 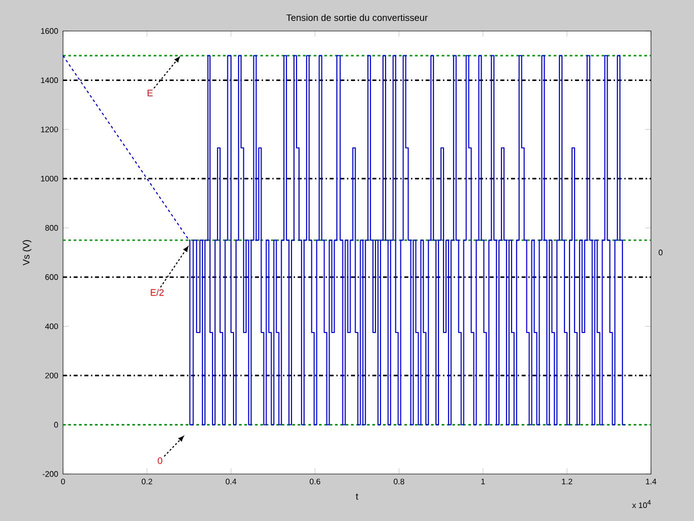 What do you see at coordinates (27, 253) in the screenshot?
I see `y-axis-title: Vs (V)` at bounding box center [27, 253].